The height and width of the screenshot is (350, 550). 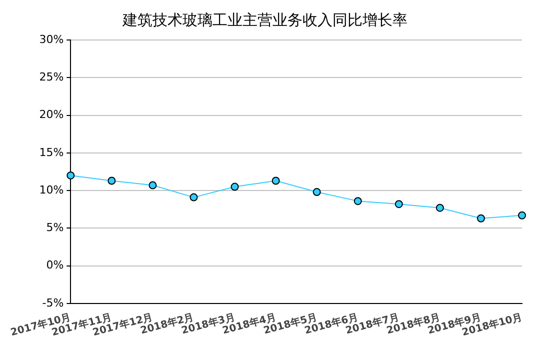 What do you see at coordinates (51, 152) in the screenshot?
I see `y-tick-label: 15%` at bounding box center [51, 152].